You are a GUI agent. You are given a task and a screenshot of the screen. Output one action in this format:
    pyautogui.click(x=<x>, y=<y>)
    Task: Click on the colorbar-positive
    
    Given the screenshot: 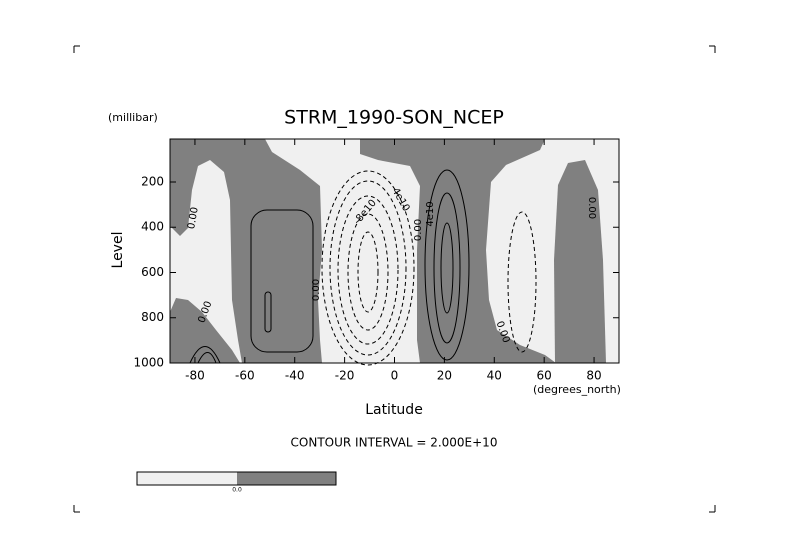 What is the action you would take?
    pyautogui.click(x=286, y=478)
    